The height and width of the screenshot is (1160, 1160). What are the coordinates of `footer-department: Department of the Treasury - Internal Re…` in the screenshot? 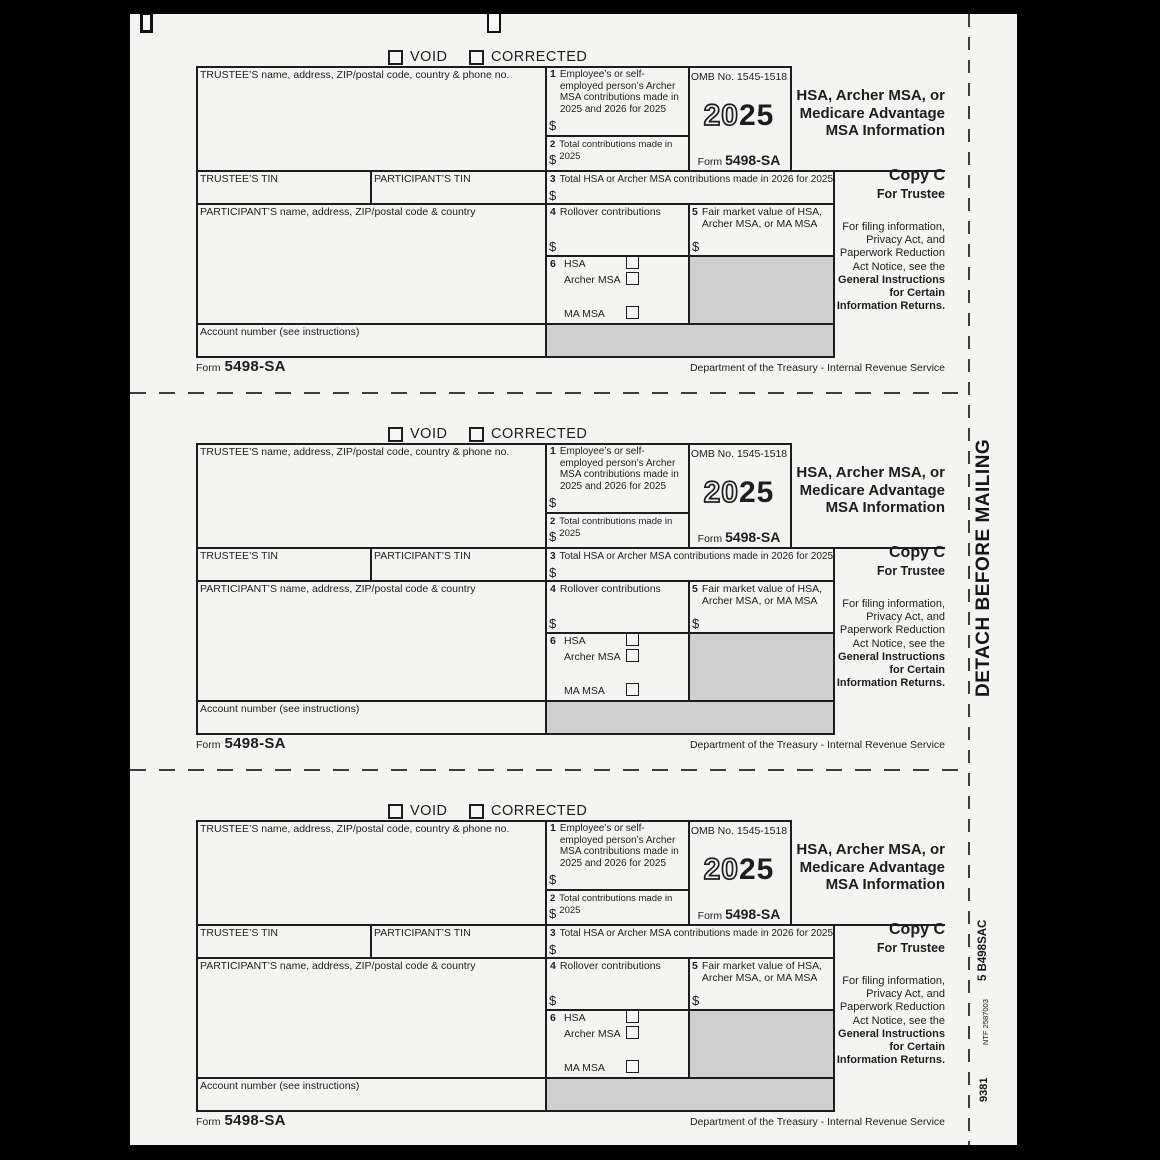 It's located at (817, 368).